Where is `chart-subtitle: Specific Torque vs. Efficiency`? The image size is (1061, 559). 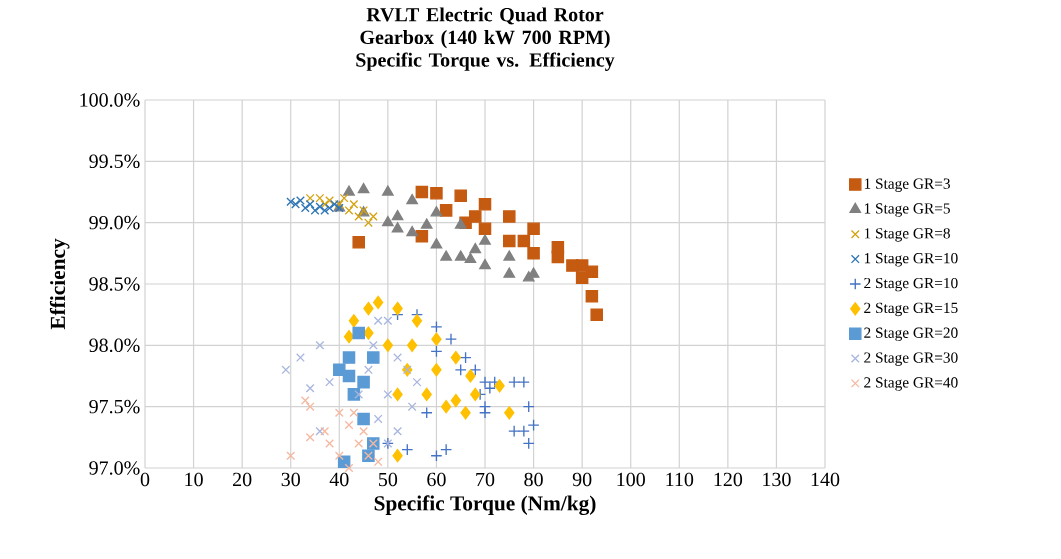
chart-subtitle: Specific Torque vs. Efficiency is located at coordinates (485, 61).